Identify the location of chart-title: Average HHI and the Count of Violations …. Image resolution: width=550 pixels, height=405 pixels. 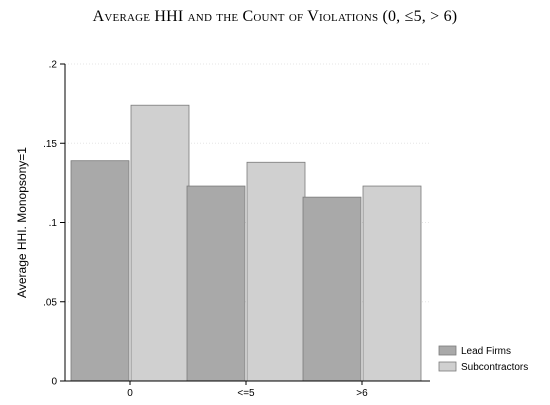
(275, 16).